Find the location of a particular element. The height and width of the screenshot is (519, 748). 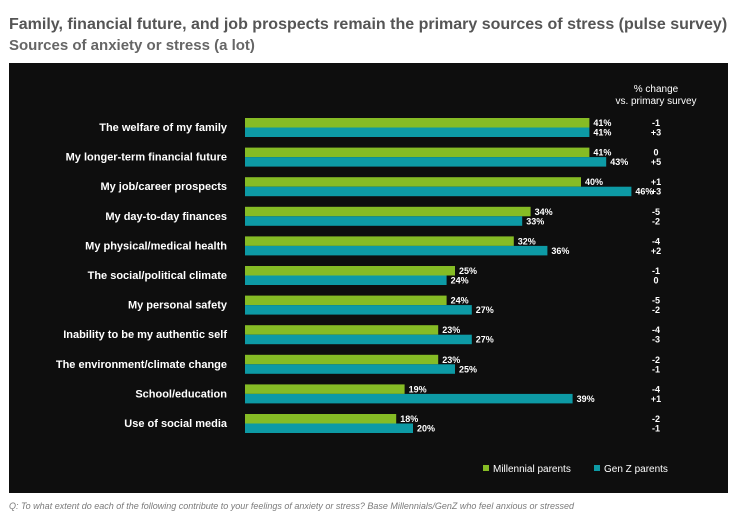

data-label: 20% is located at coordinates (426, 429).